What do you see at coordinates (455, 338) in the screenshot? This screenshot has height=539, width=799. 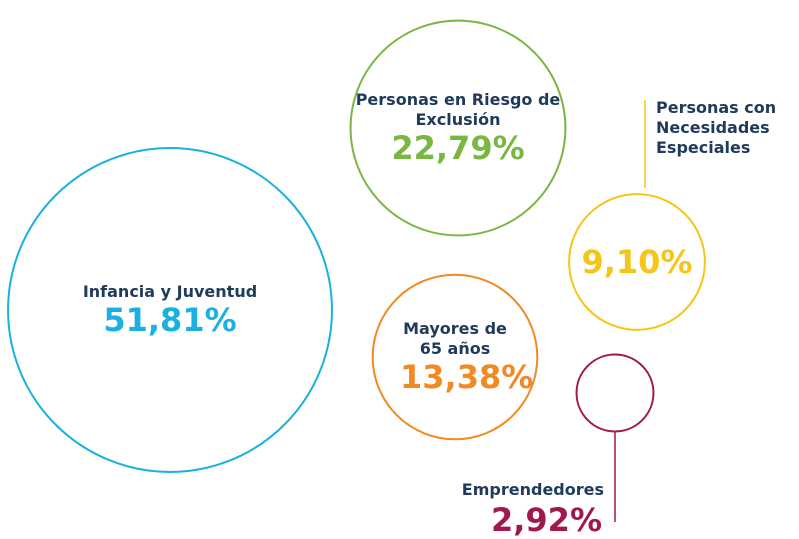 I see `category-name: Mayores de 65 años` at bounding box center [455, 338].